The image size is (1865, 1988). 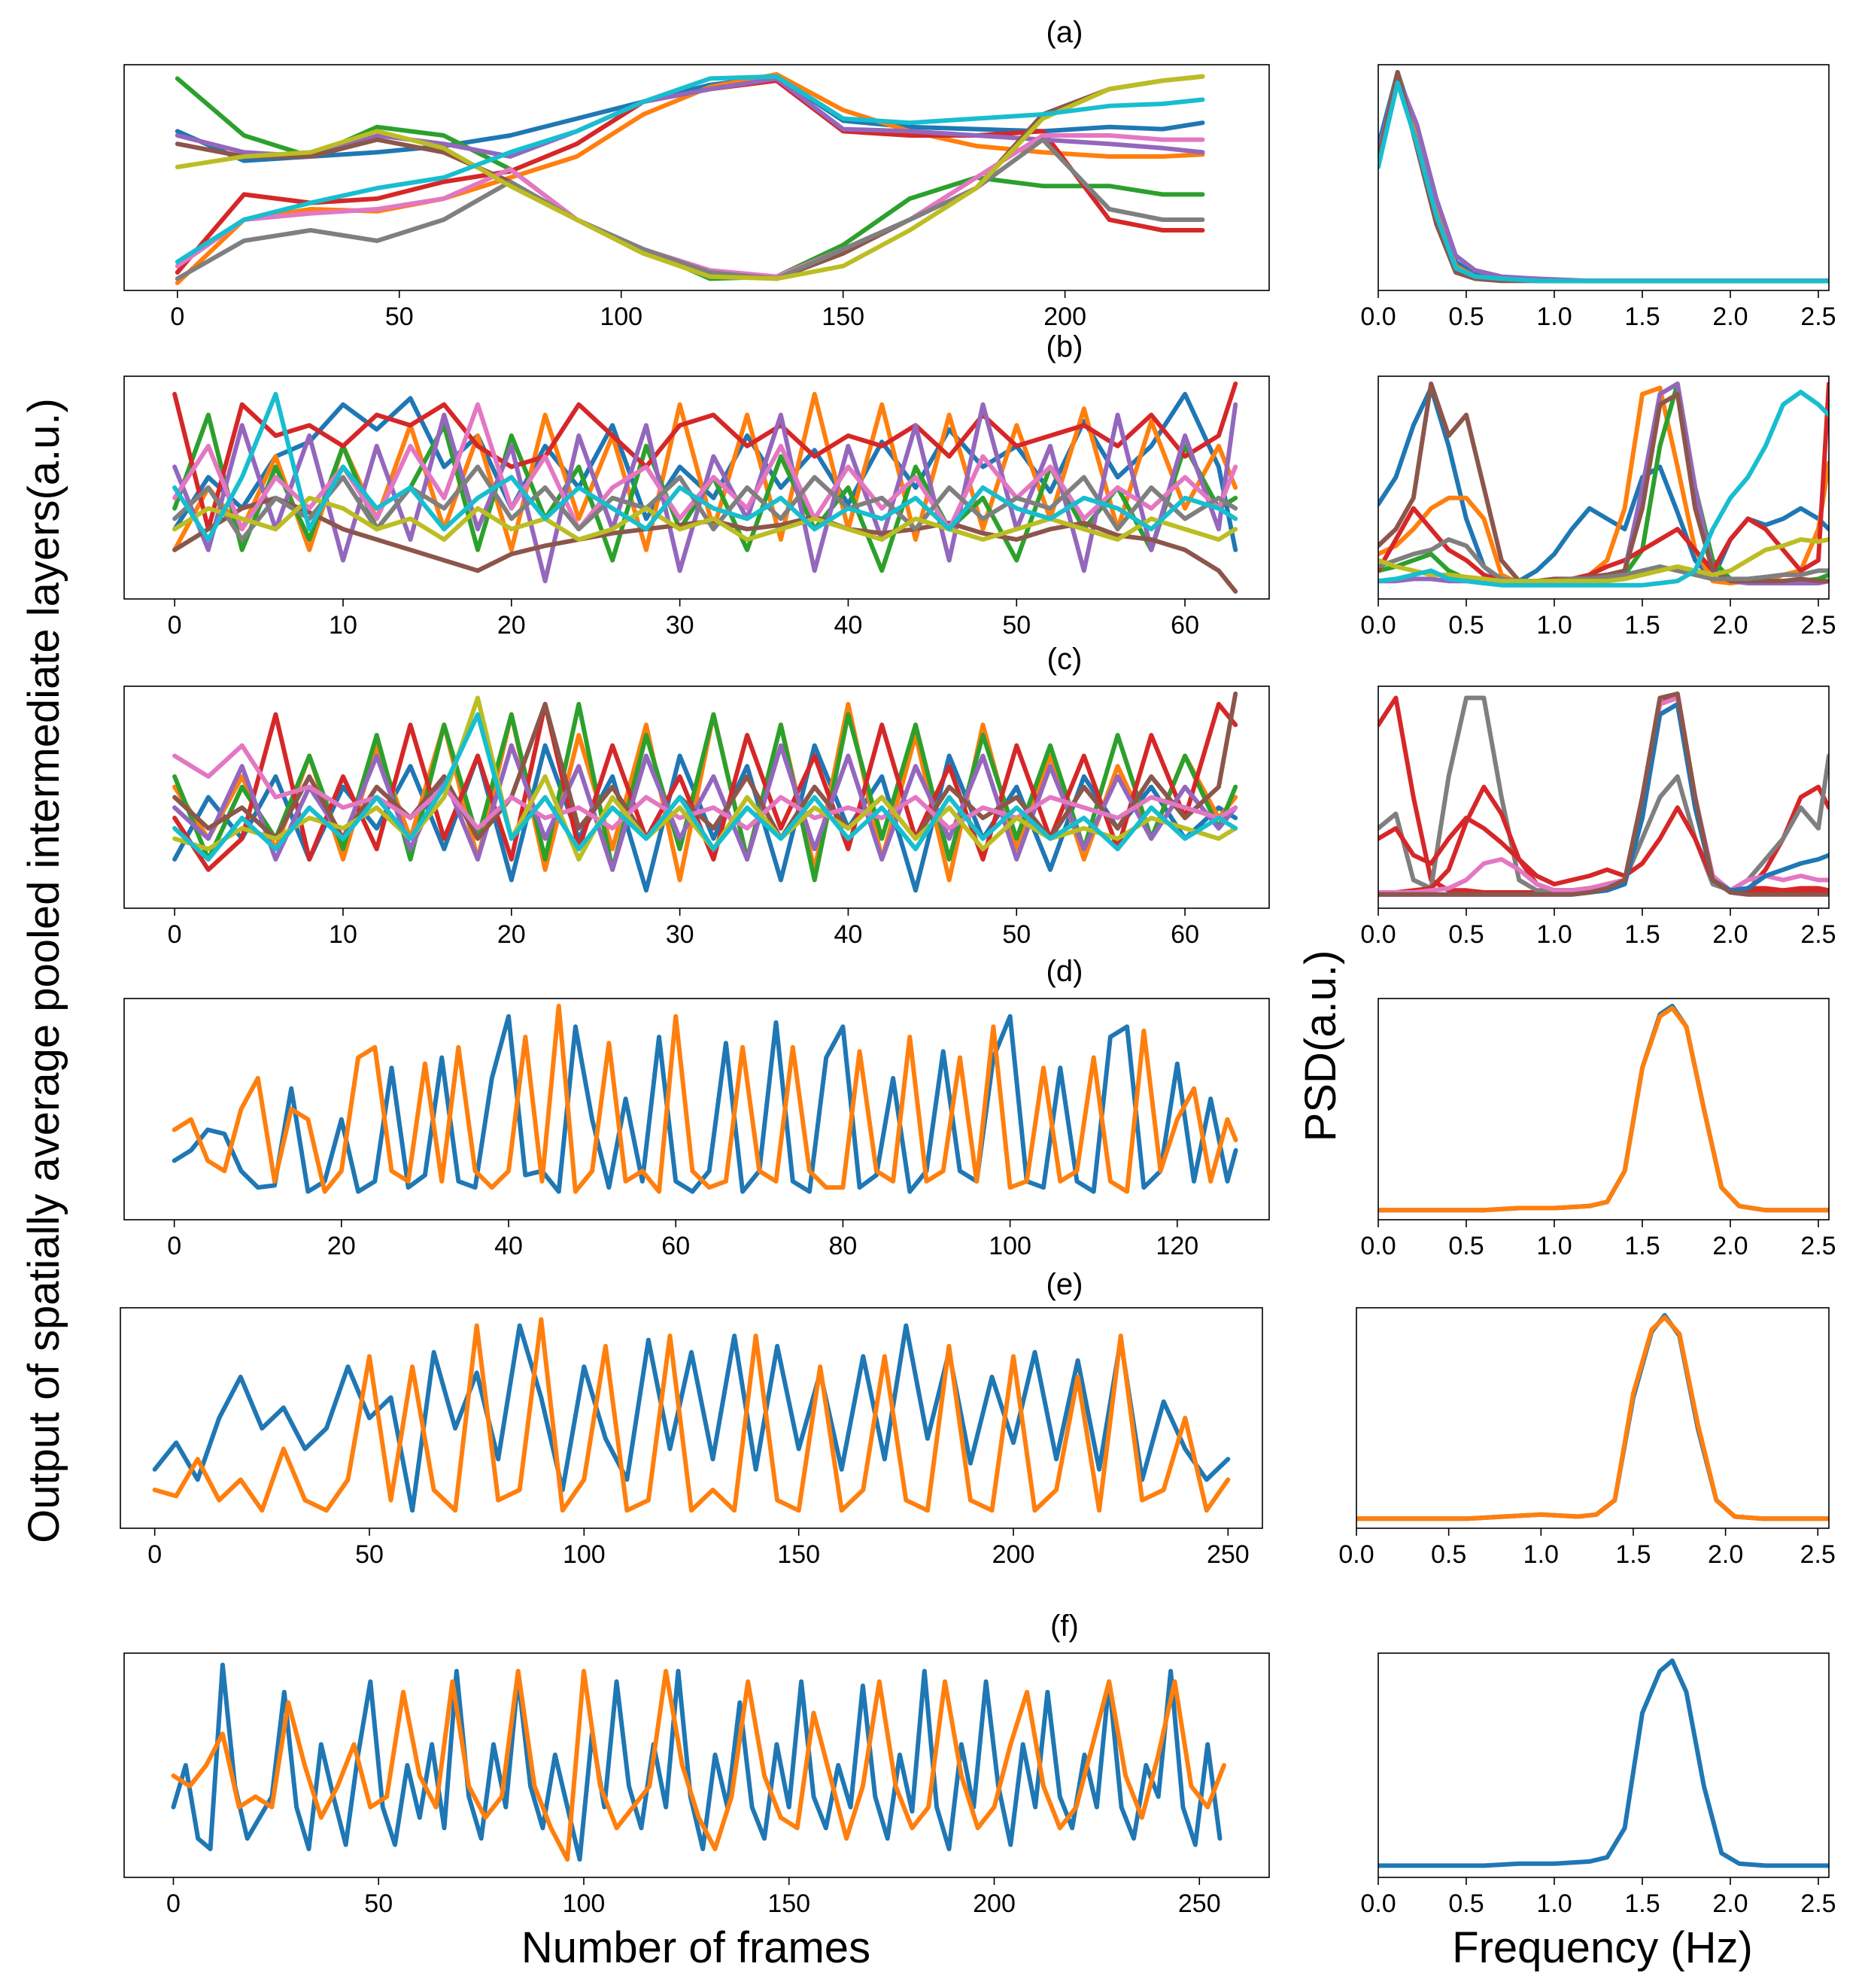 I want to click on axes-frame-c-psd, so click(x=1603, y=797).